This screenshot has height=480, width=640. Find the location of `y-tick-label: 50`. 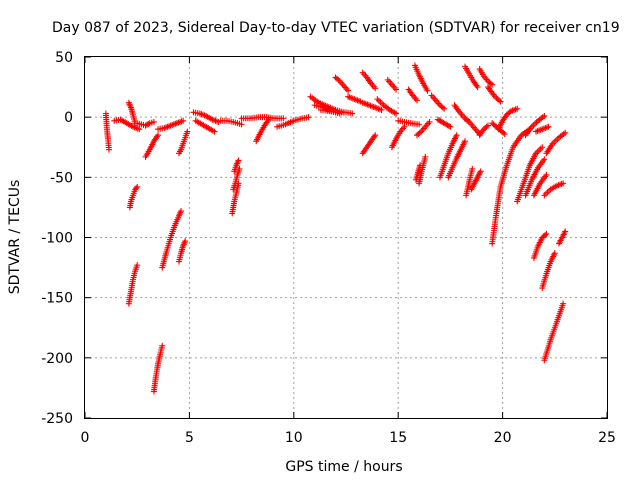

y-tick-label: 50 is located at coordinates (64, 58).